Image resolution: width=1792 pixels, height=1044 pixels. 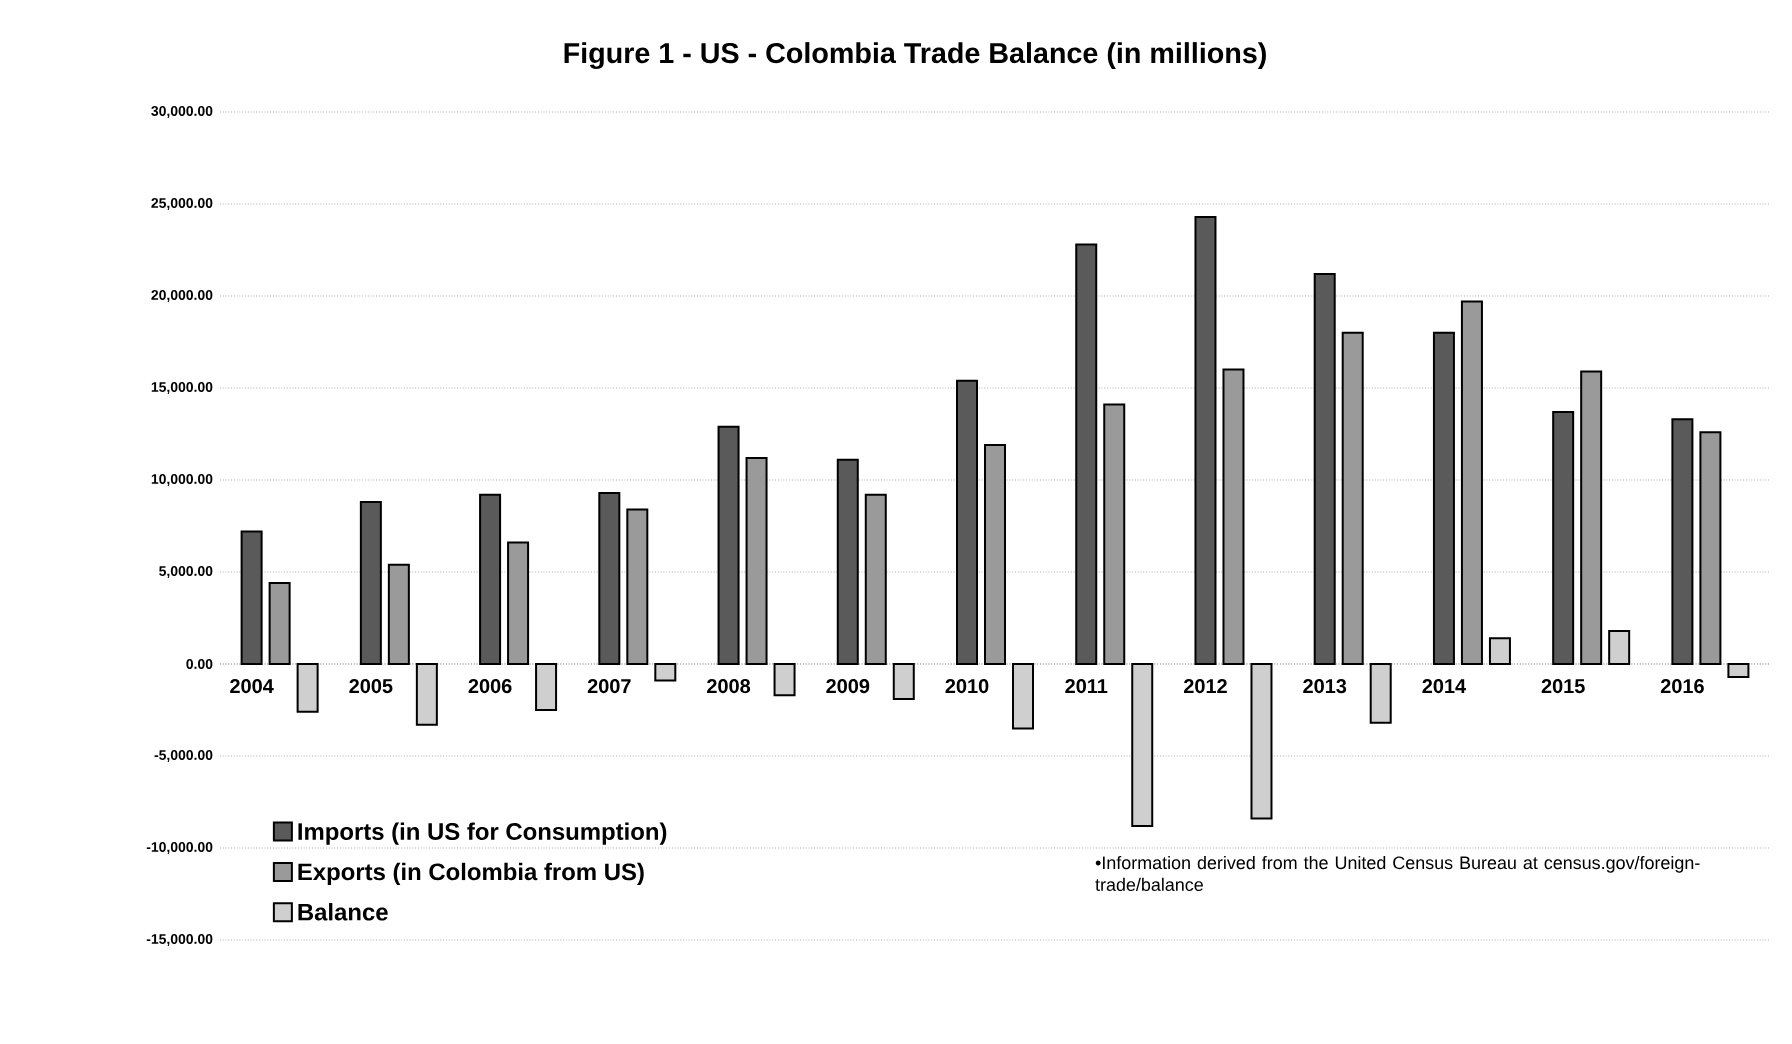 What do you see at coordinates (1444, 686) in the screenshot?
I see `x-tick-label: 2014` at bounding box center [1444, 686].